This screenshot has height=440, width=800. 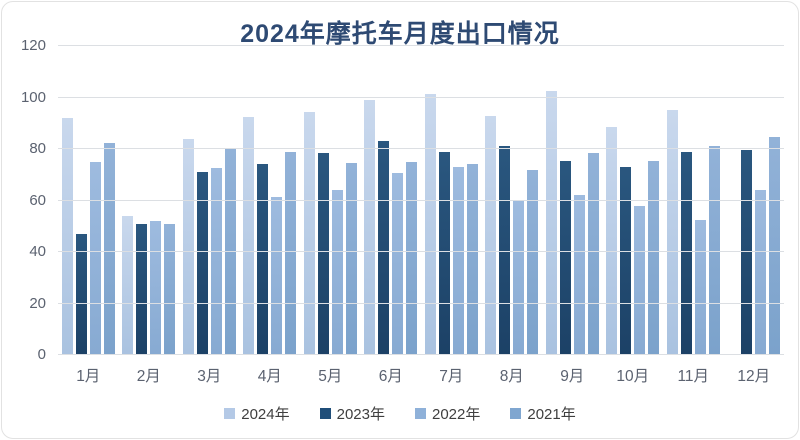 I want to click on x-tick-label-3月: 3月, so click(x=209, y=376).